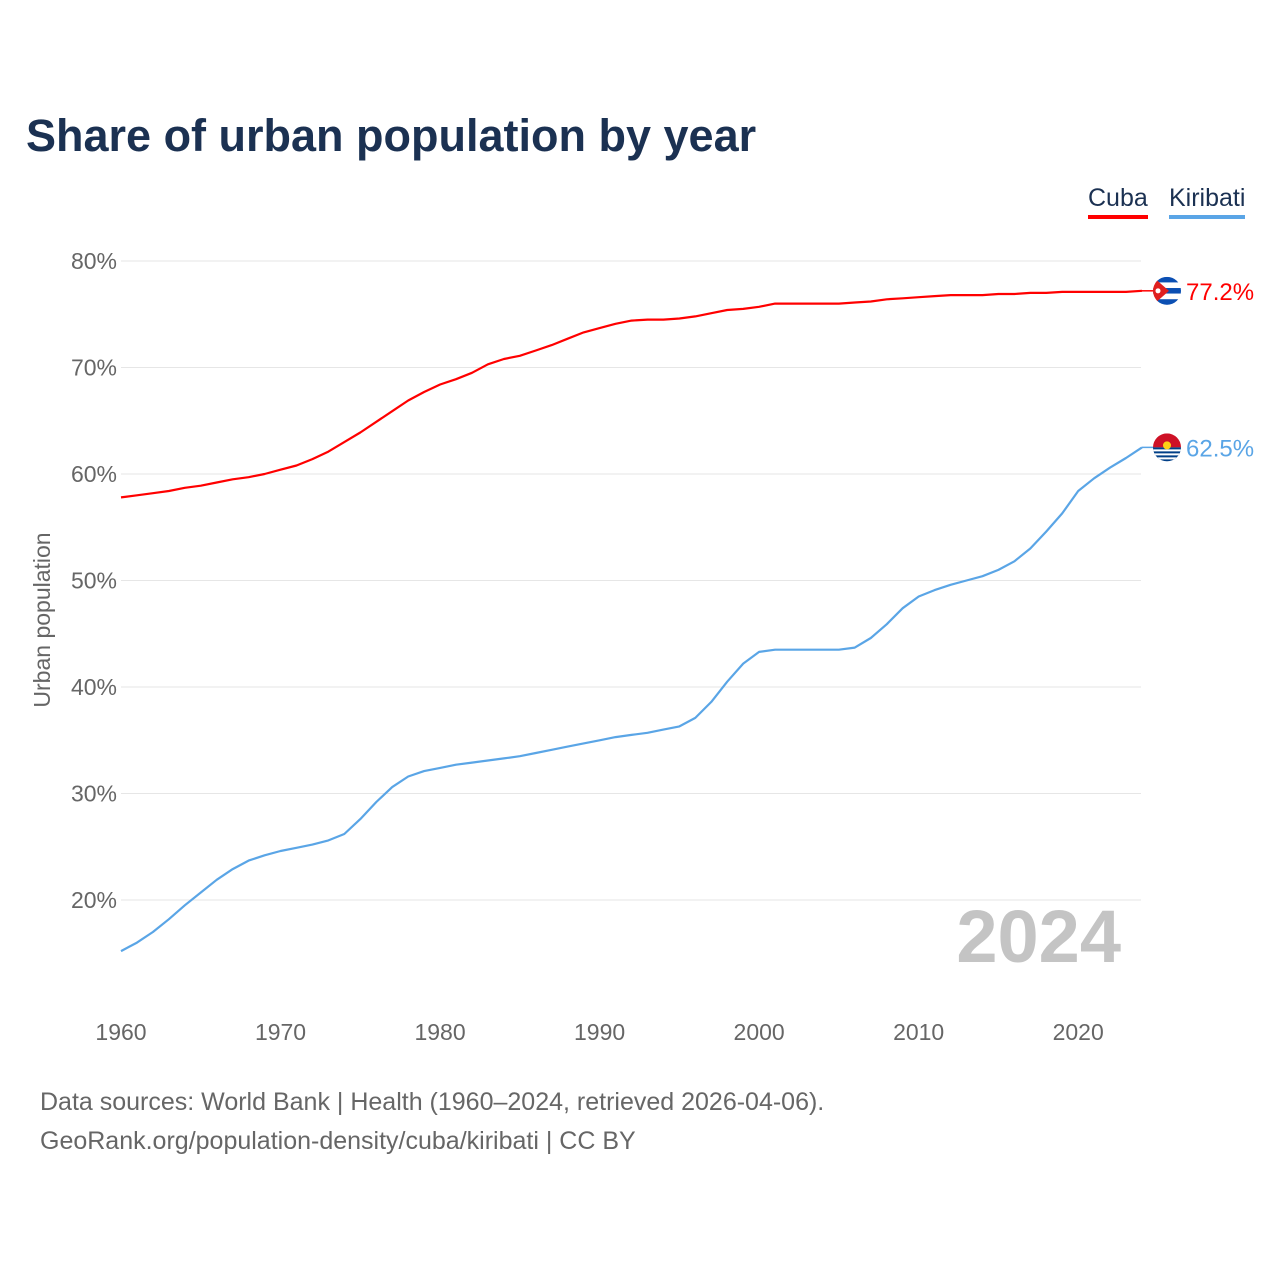 This screenshot has height=1280, width=1280. What do you see at coordinates (1220, 448) in the screenshot?
I see `end-value-label-kiribati: 62.5%` at bounding box center [1220, 448].